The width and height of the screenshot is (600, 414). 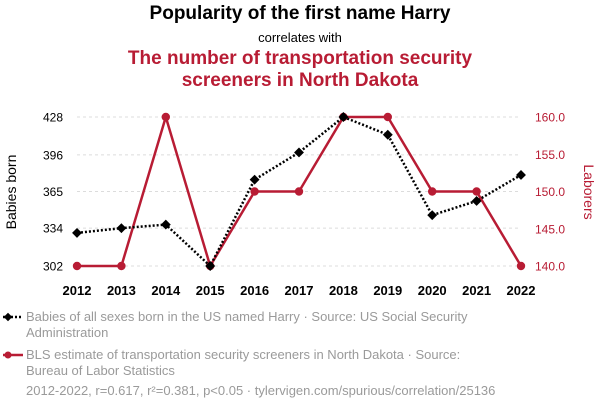 I want to click on x-tick-label: 2018, so click(x=343, y=290).